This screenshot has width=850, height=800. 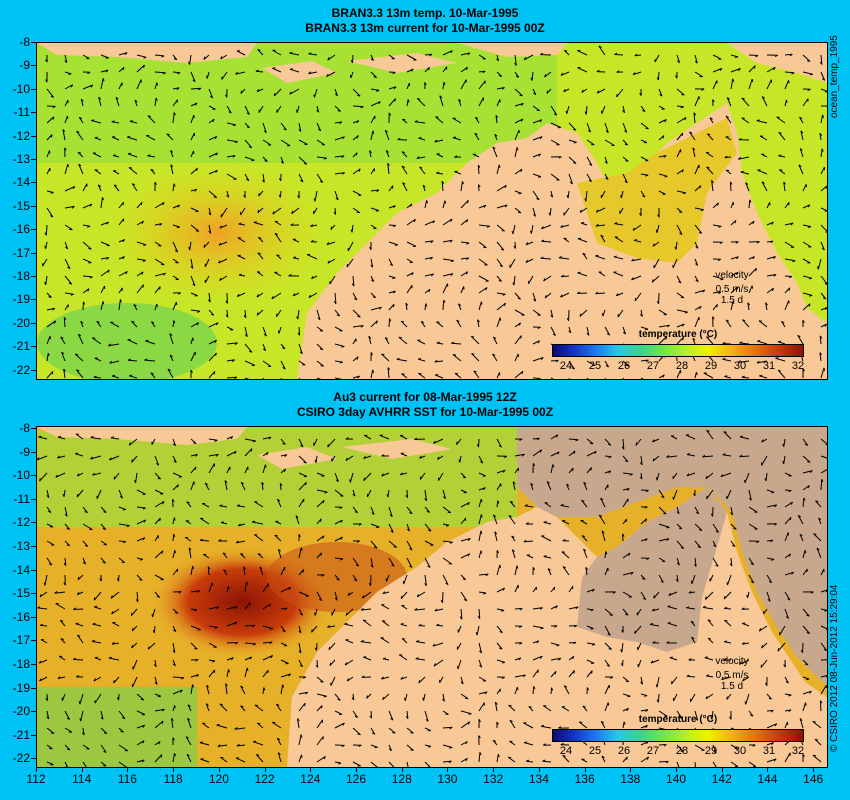 I want to click on bottom-ytick-mark, so click(x=33, y=570).